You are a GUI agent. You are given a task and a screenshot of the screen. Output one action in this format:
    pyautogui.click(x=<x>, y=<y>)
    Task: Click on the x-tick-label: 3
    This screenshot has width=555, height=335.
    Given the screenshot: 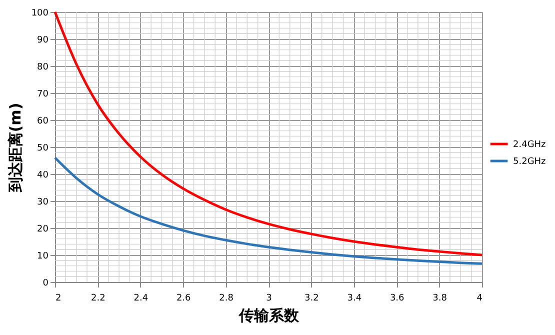 What is the action you would take?
    pyautogui.click(x=269, y=299)
    